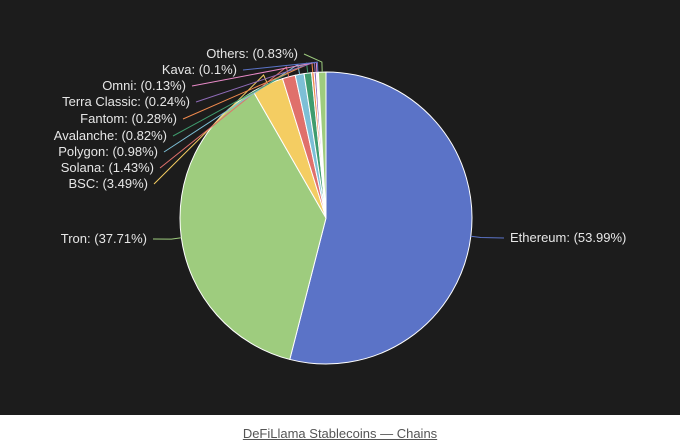 This screenshot has height=446, width=680. I want to click on slice-label-fantom: Fantom: (0.28%), so click(128, 118).